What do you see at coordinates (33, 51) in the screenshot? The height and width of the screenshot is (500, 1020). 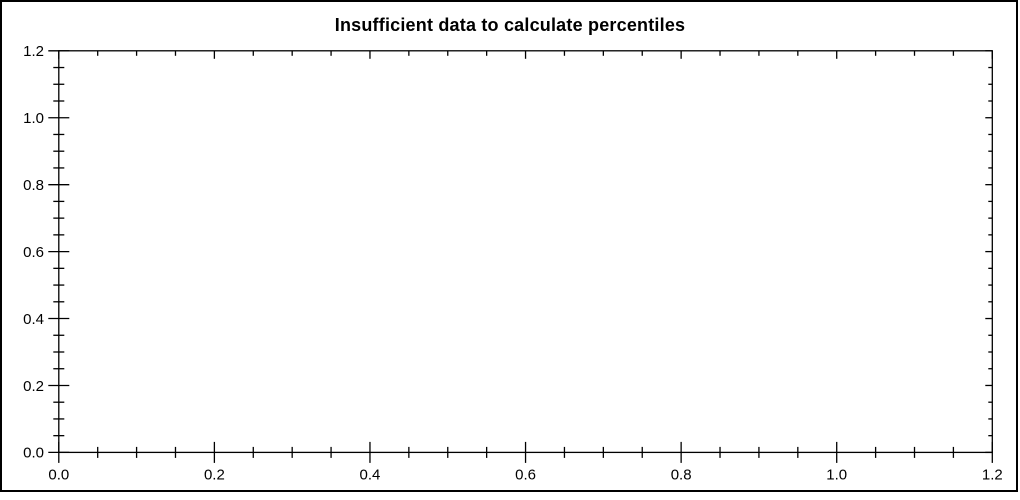 I see `y-tick-label: 1.2` at bounding box center [33, 51].